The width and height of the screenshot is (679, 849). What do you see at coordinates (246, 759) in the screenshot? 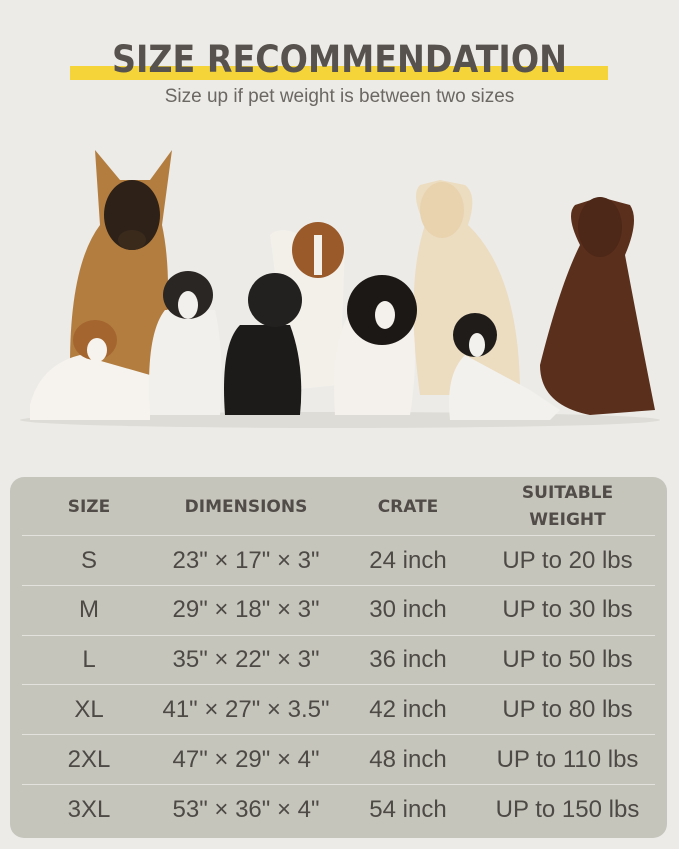
I see `cell-dimensions: 47" × 29" × 4"` at bounding box center [246, 759].